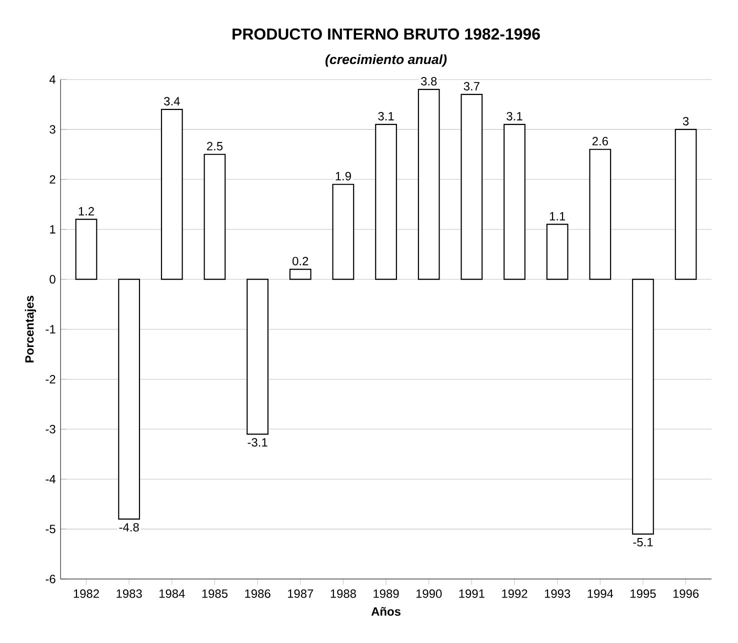 The width and height of the screenshot is (738, 643). Describe the element at coordinates (172, 101) in the screenshot. I see `data-label: 3.4` at that location.